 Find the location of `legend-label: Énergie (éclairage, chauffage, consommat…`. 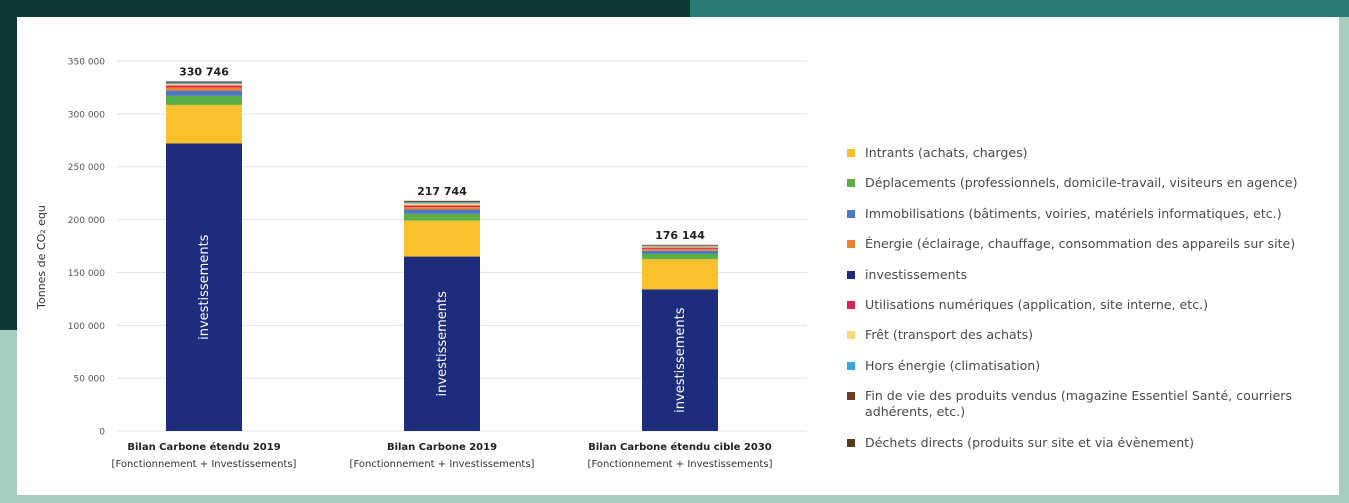

legend-label: Énergie (éclairage, chauffage, consommat… is located at coordinates (1080, 244).